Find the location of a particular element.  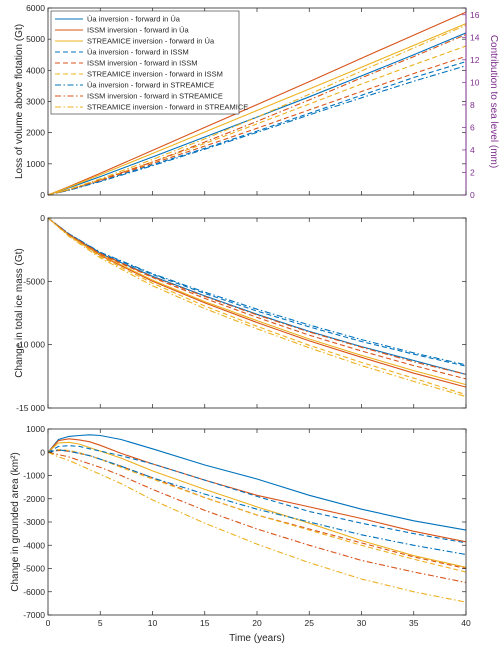

legend-label-5: STREAMICE inversion - forward in ISSM is located at coordinates (155, 74).